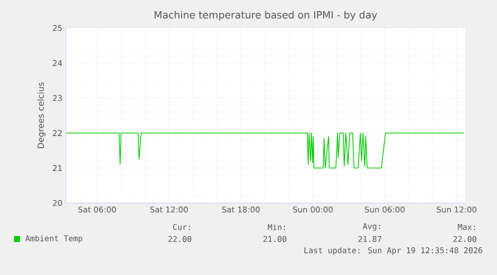 The image size is (497, 275). What do you see at coordinates (265, 150) in the screenshot?
I see `line-series` at bounding box center [265, 150].